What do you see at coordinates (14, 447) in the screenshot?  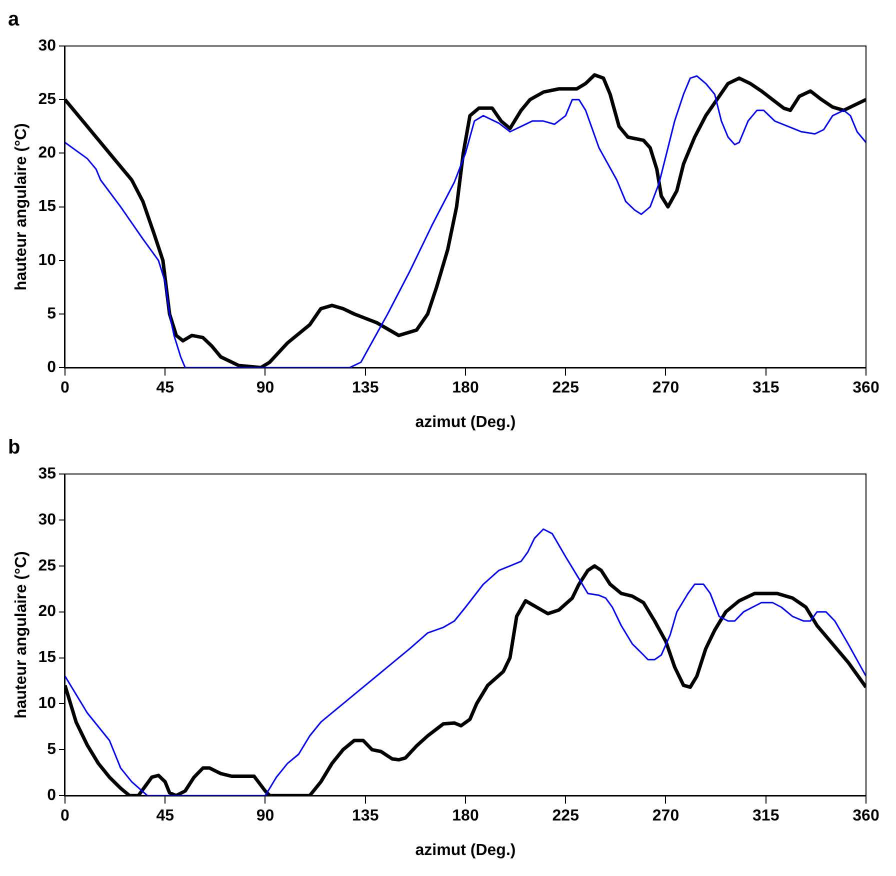 I see `chart-title: b` at bounding box center [14, 447].